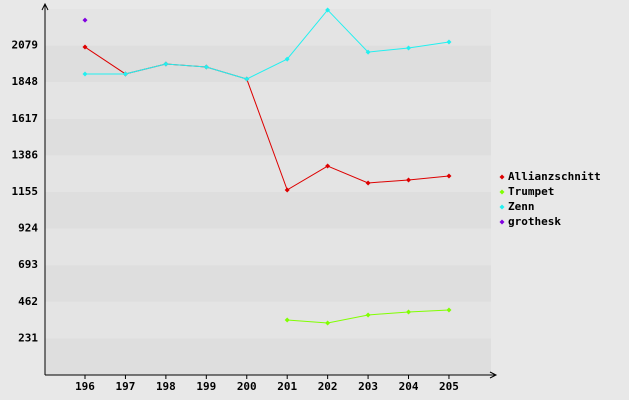  I want to click on y-tick-label: 1617, so click(25, 118).